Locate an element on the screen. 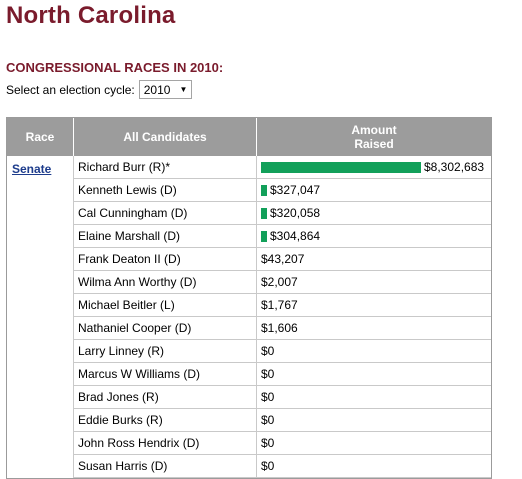 This screenshot has width=522, height=479. candidate-name: Kenneth Lewis (D) is located at coordinates (165, 190).